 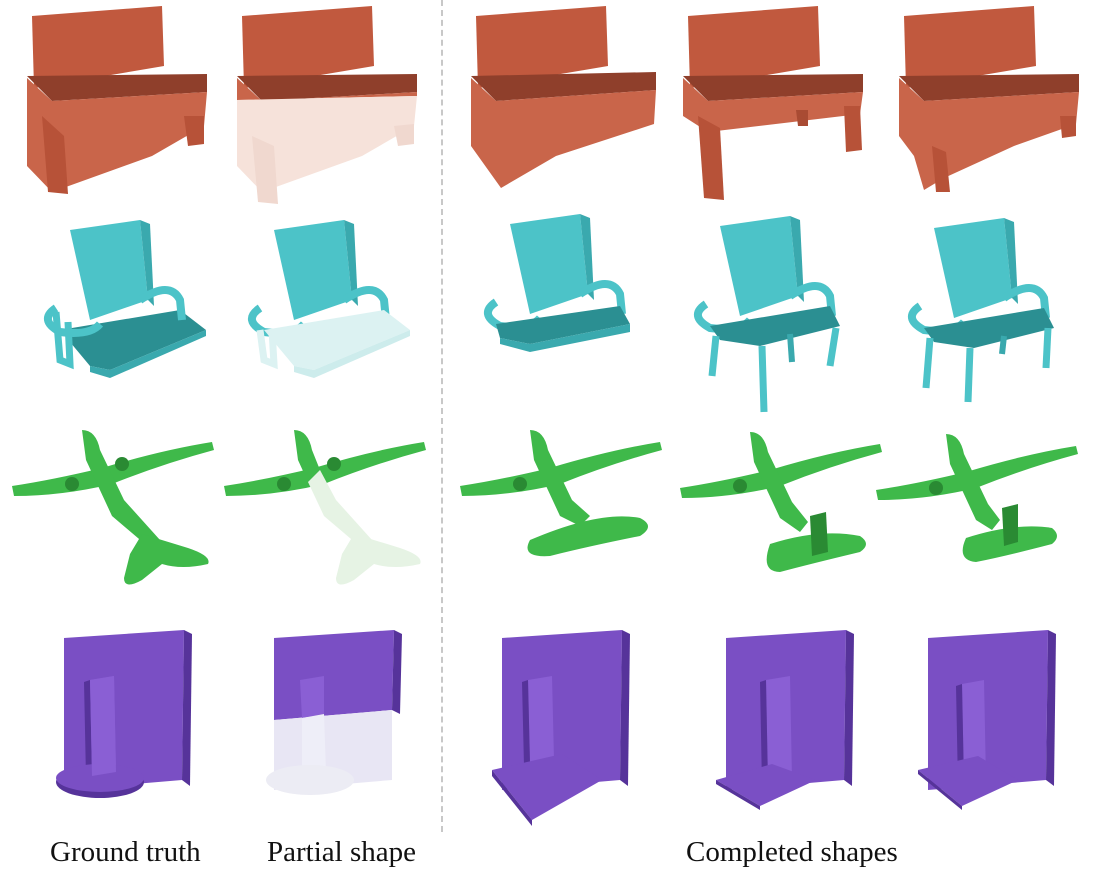 What do you see at coordinates (341, 852) in the screenshot?
I see `caption-partial-shape: Partial shape` at bounding box center [341, 852].